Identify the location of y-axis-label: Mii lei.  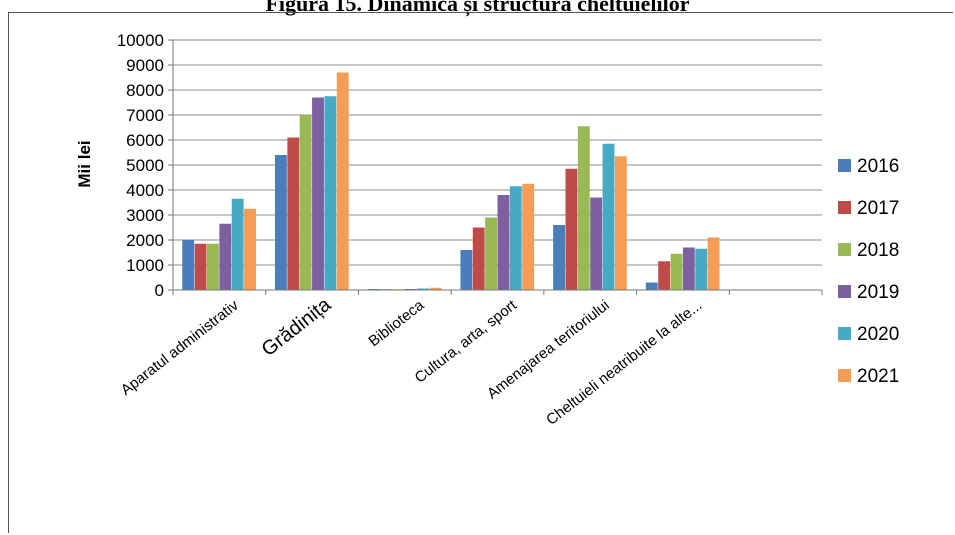
(84, 163).